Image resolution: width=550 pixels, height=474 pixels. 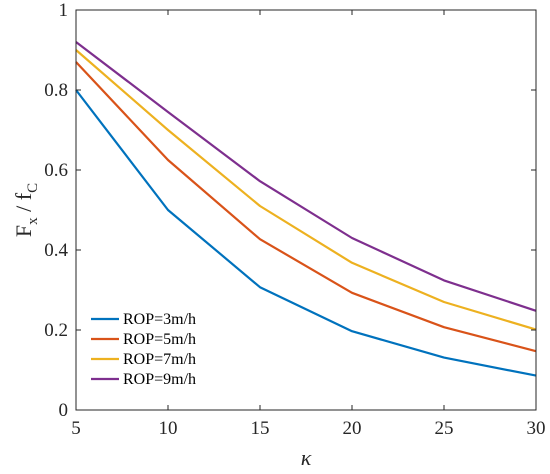 What do you see at coordinates (159, 339) in the screenshot?
I see `legend-label-2: ROP=5m/h` at bounding box center [159, 339].